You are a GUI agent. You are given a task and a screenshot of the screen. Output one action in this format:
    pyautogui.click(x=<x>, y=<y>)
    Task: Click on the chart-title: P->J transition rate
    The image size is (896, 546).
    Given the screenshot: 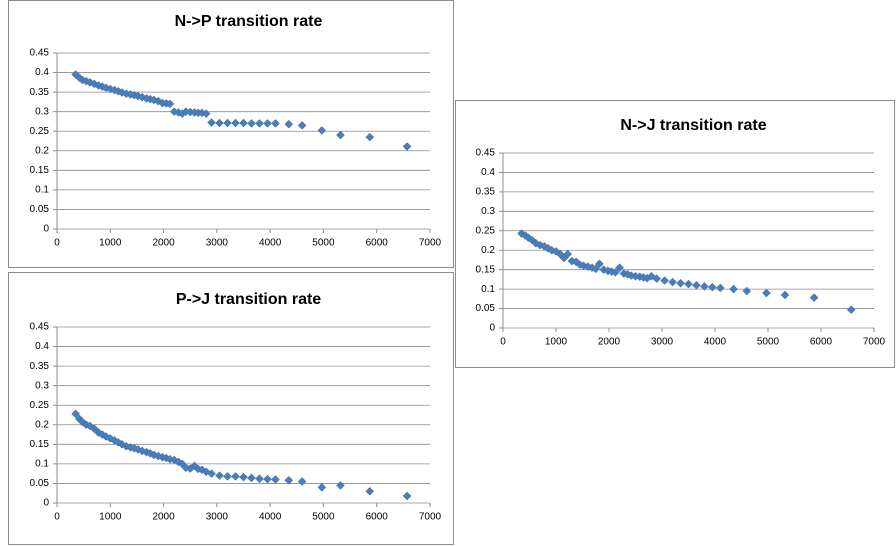 What is the action you would take?
    pyautogui.click(x=248, y=299)
    